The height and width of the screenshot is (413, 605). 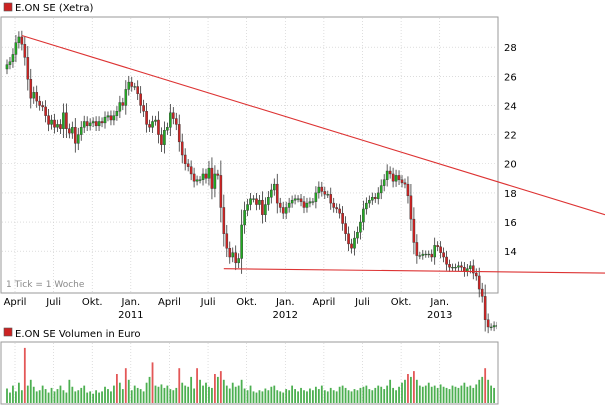 What do you see at coordinates (510, 136) in the screenshot?
I see `y-tick-label: 22` at bounding box center [510, 136].